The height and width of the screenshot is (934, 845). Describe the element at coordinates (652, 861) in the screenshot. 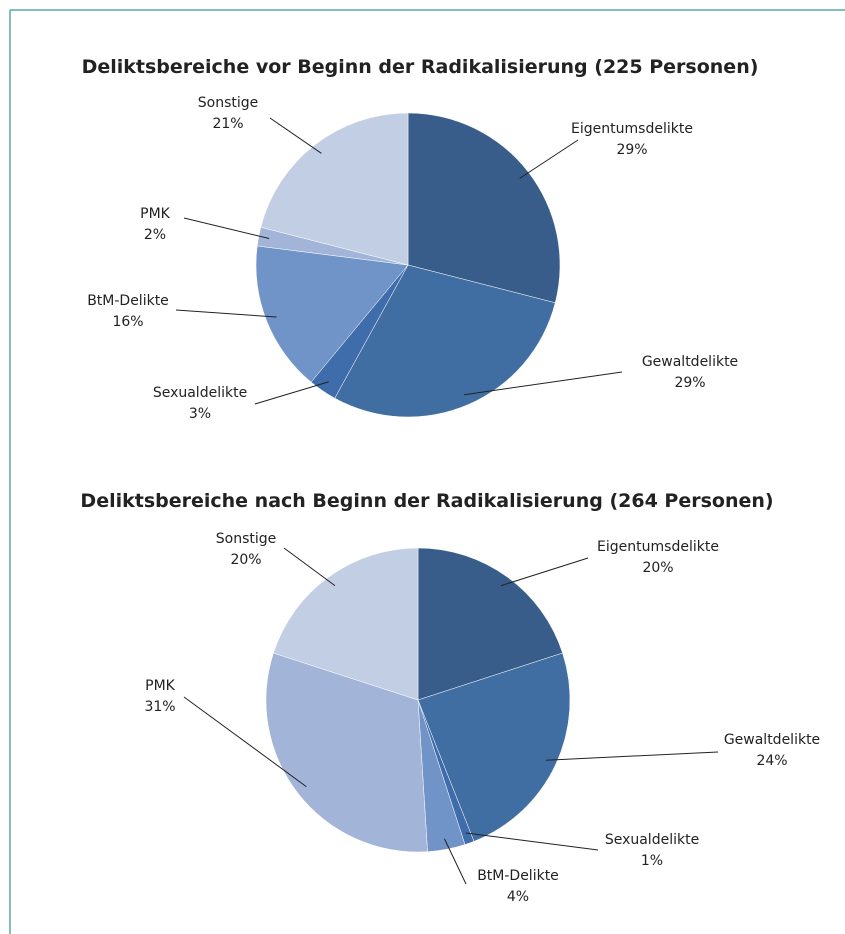

I see `value-label: 1%` at that location.